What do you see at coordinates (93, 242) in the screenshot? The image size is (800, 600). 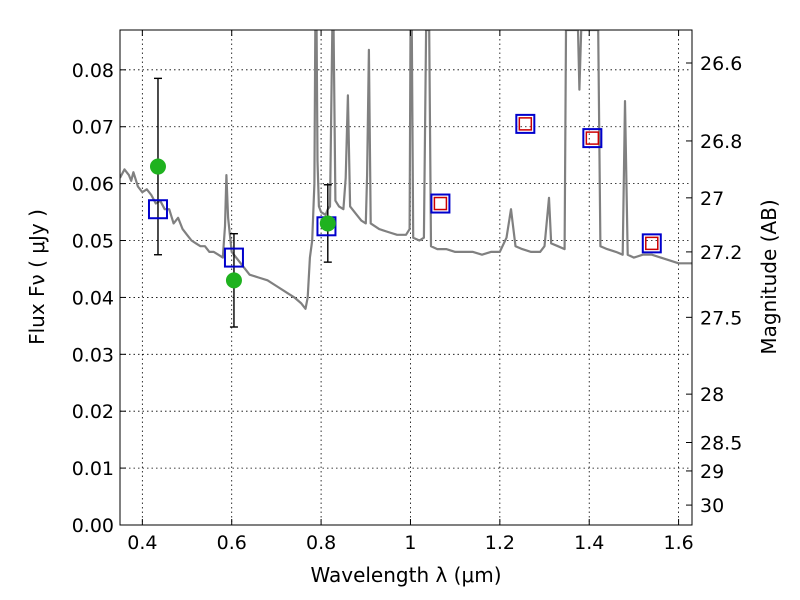 I see `y-tick-label: 0.05` at bounding box center [93, 242].